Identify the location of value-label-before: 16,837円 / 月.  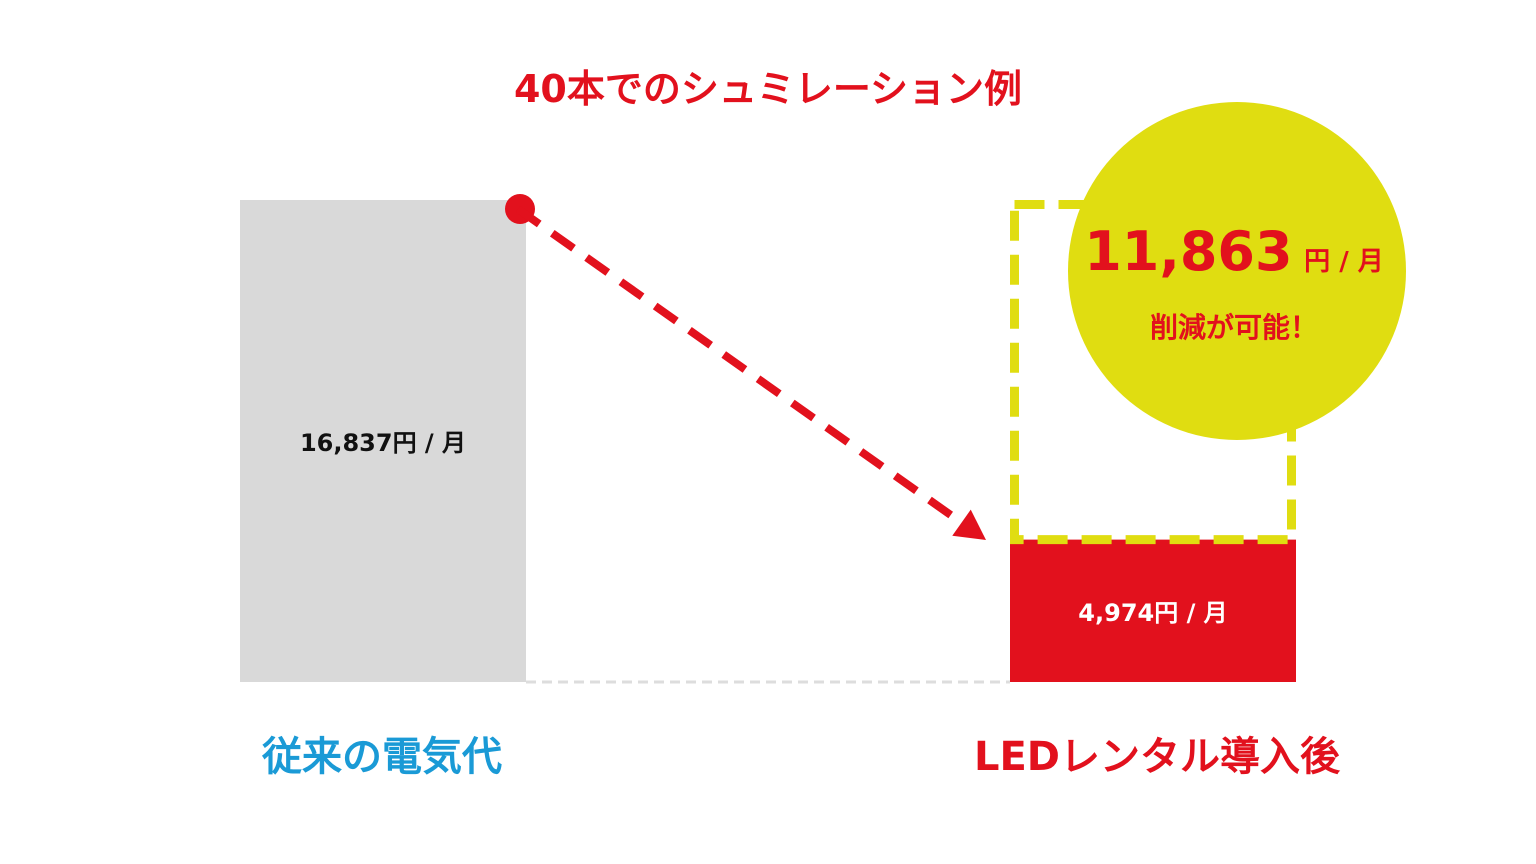
(383, 443).